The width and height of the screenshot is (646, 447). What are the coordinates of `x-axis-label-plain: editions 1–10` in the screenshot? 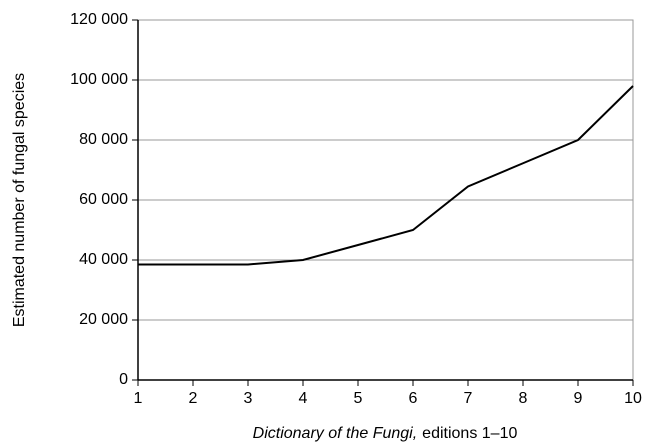 It's located at (469, 433).